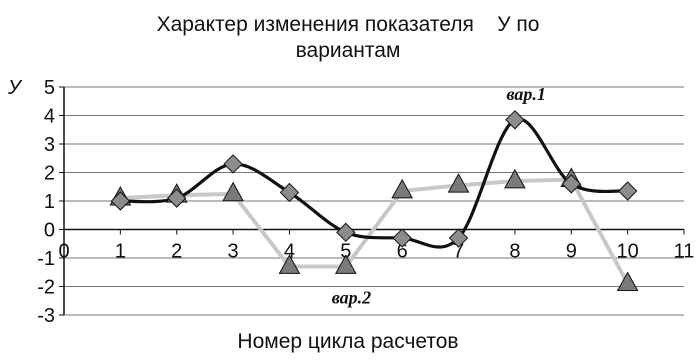 Image resolution: width=696 pixels, height=363 pixels. Describe the element at coordinates (233, 252) in the screenshot. I see `x-tick-label-3: 3` at that location.